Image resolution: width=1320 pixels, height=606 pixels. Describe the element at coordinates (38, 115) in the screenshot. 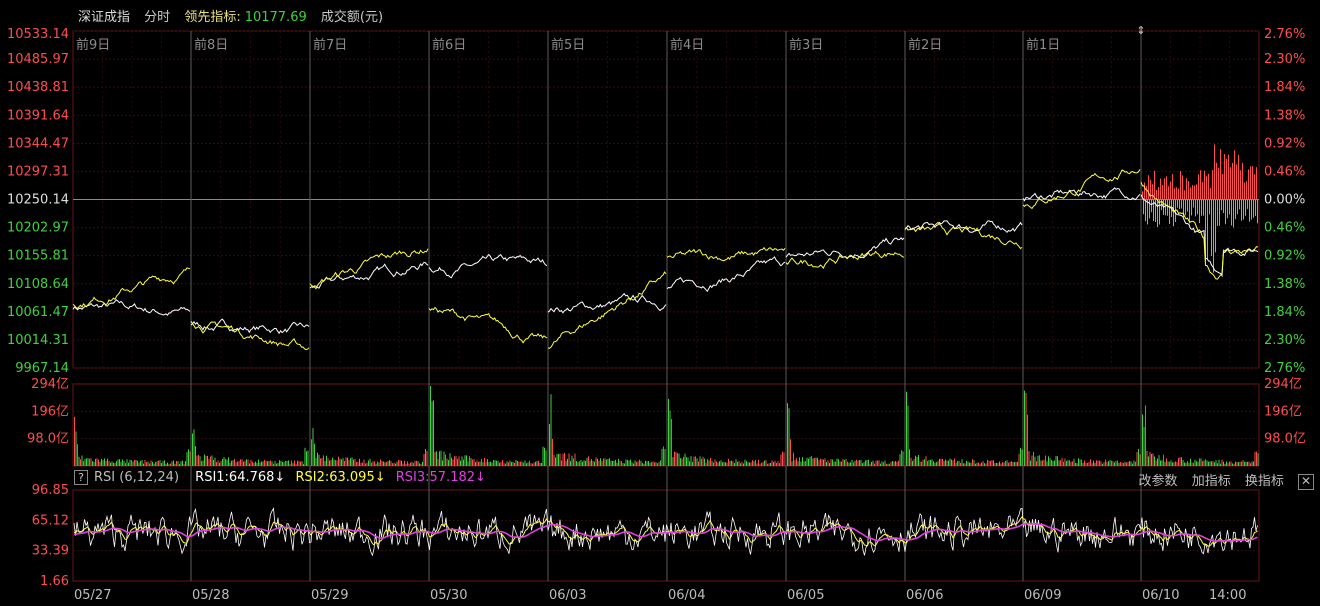

I see `price-tick-label: 10391.64` at that location.